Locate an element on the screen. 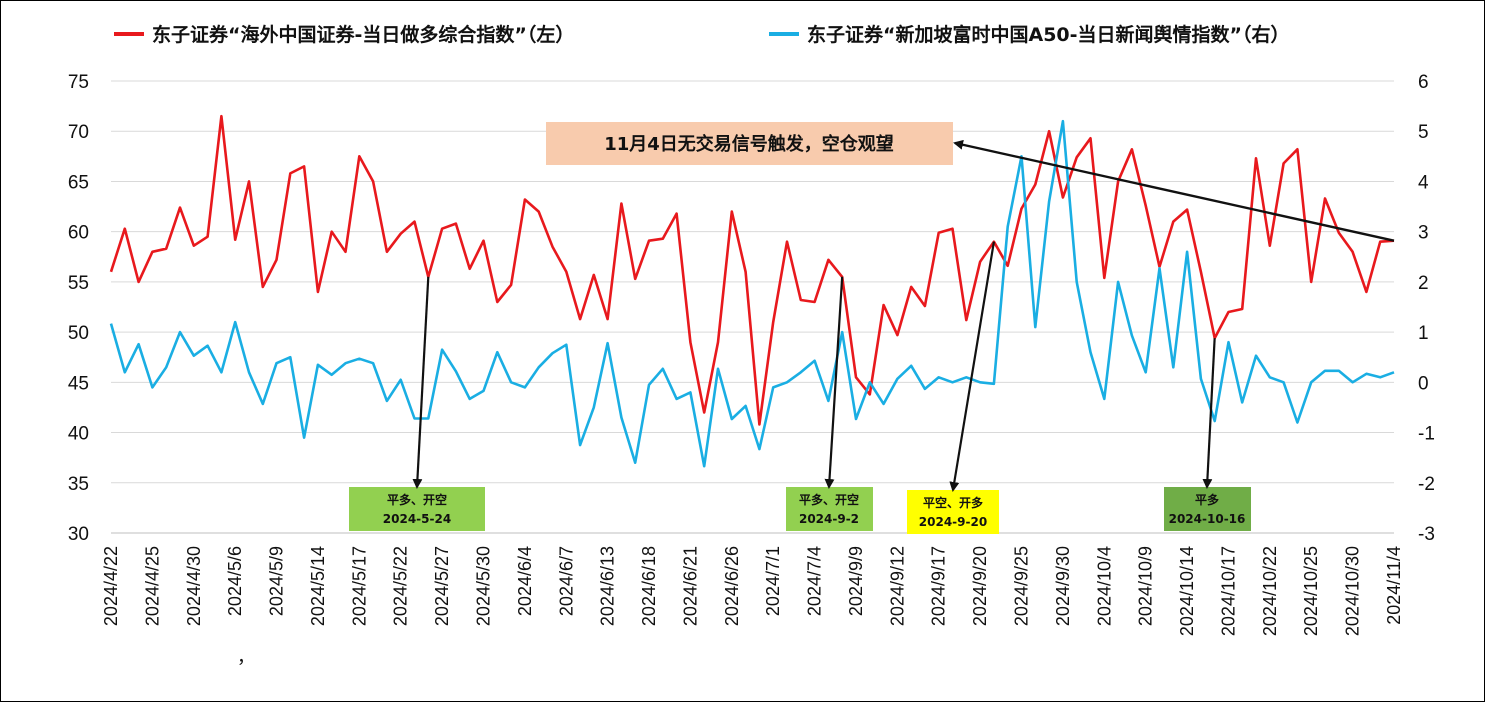 This screenshot has height=703, width=1485. y-left-tick-label: 65 is located at coordinates (78, 182).